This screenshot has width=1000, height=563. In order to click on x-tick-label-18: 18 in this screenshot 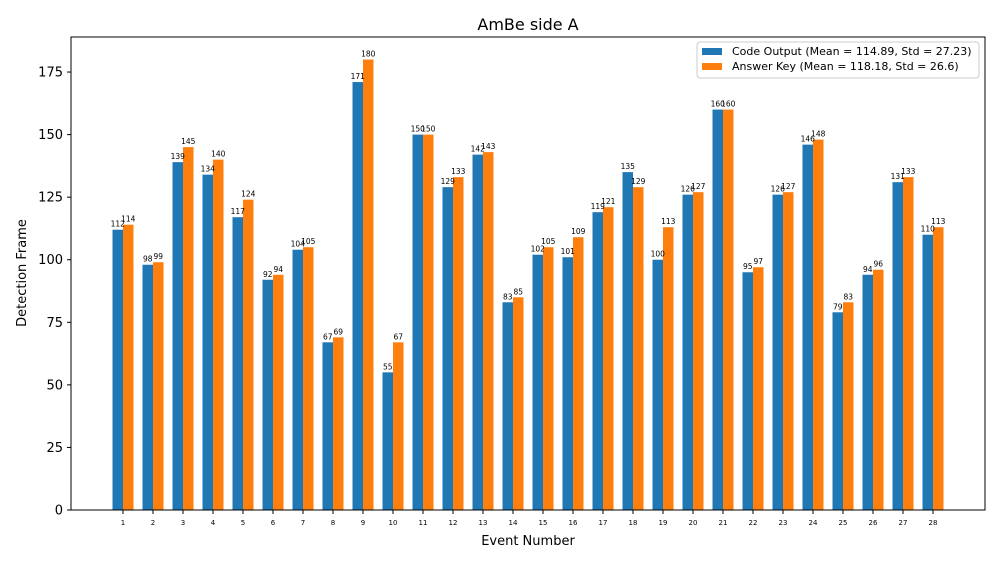, I will do `click(633, 523)`.